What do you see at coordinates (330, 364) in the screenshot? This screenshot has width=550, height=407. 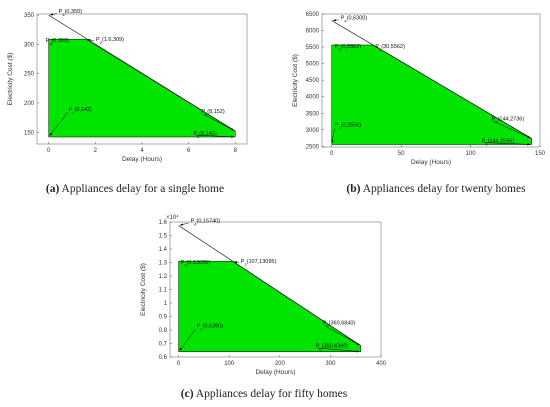 I see `x-tick-label: 300` at bounding box center [330, 364].